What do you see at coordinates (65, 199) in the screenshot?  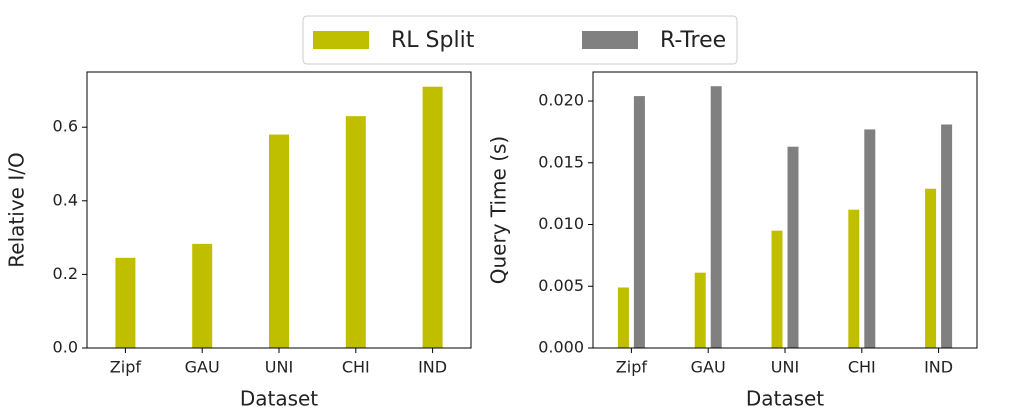 I see `y-tick-label: 0.4` at bounding box center [65, 199].